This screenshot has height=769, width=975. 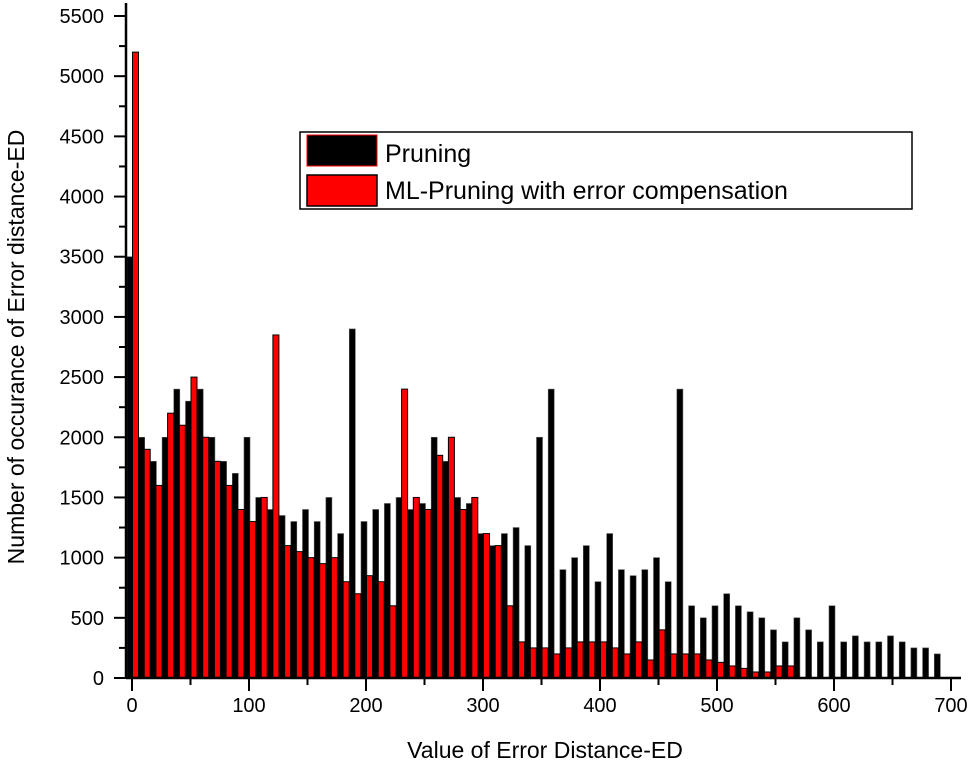 I want to click on legend-label-pruning: Pruning, so click(x=428, y=154).